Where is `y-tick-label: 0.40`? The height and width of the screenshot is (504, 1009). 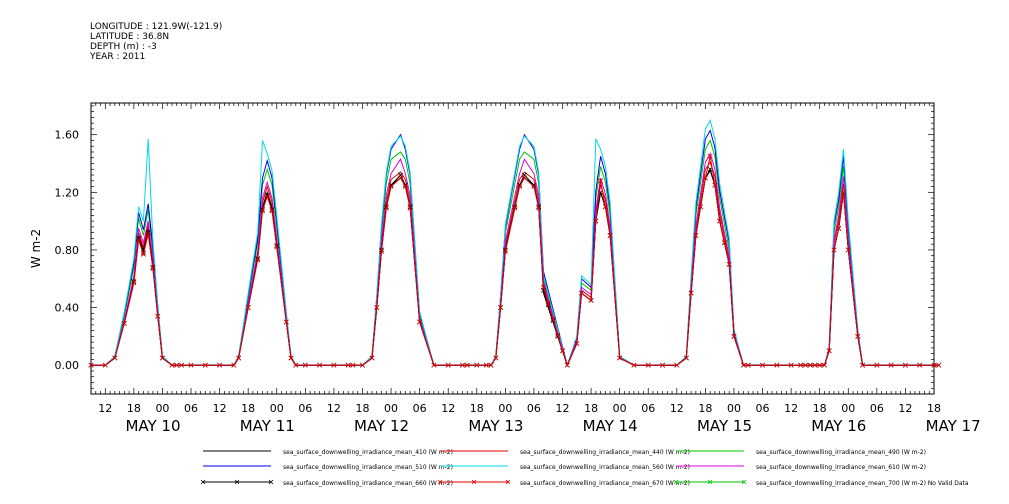 y-tick-label: 0.40 is located at coordinates (67, 308).